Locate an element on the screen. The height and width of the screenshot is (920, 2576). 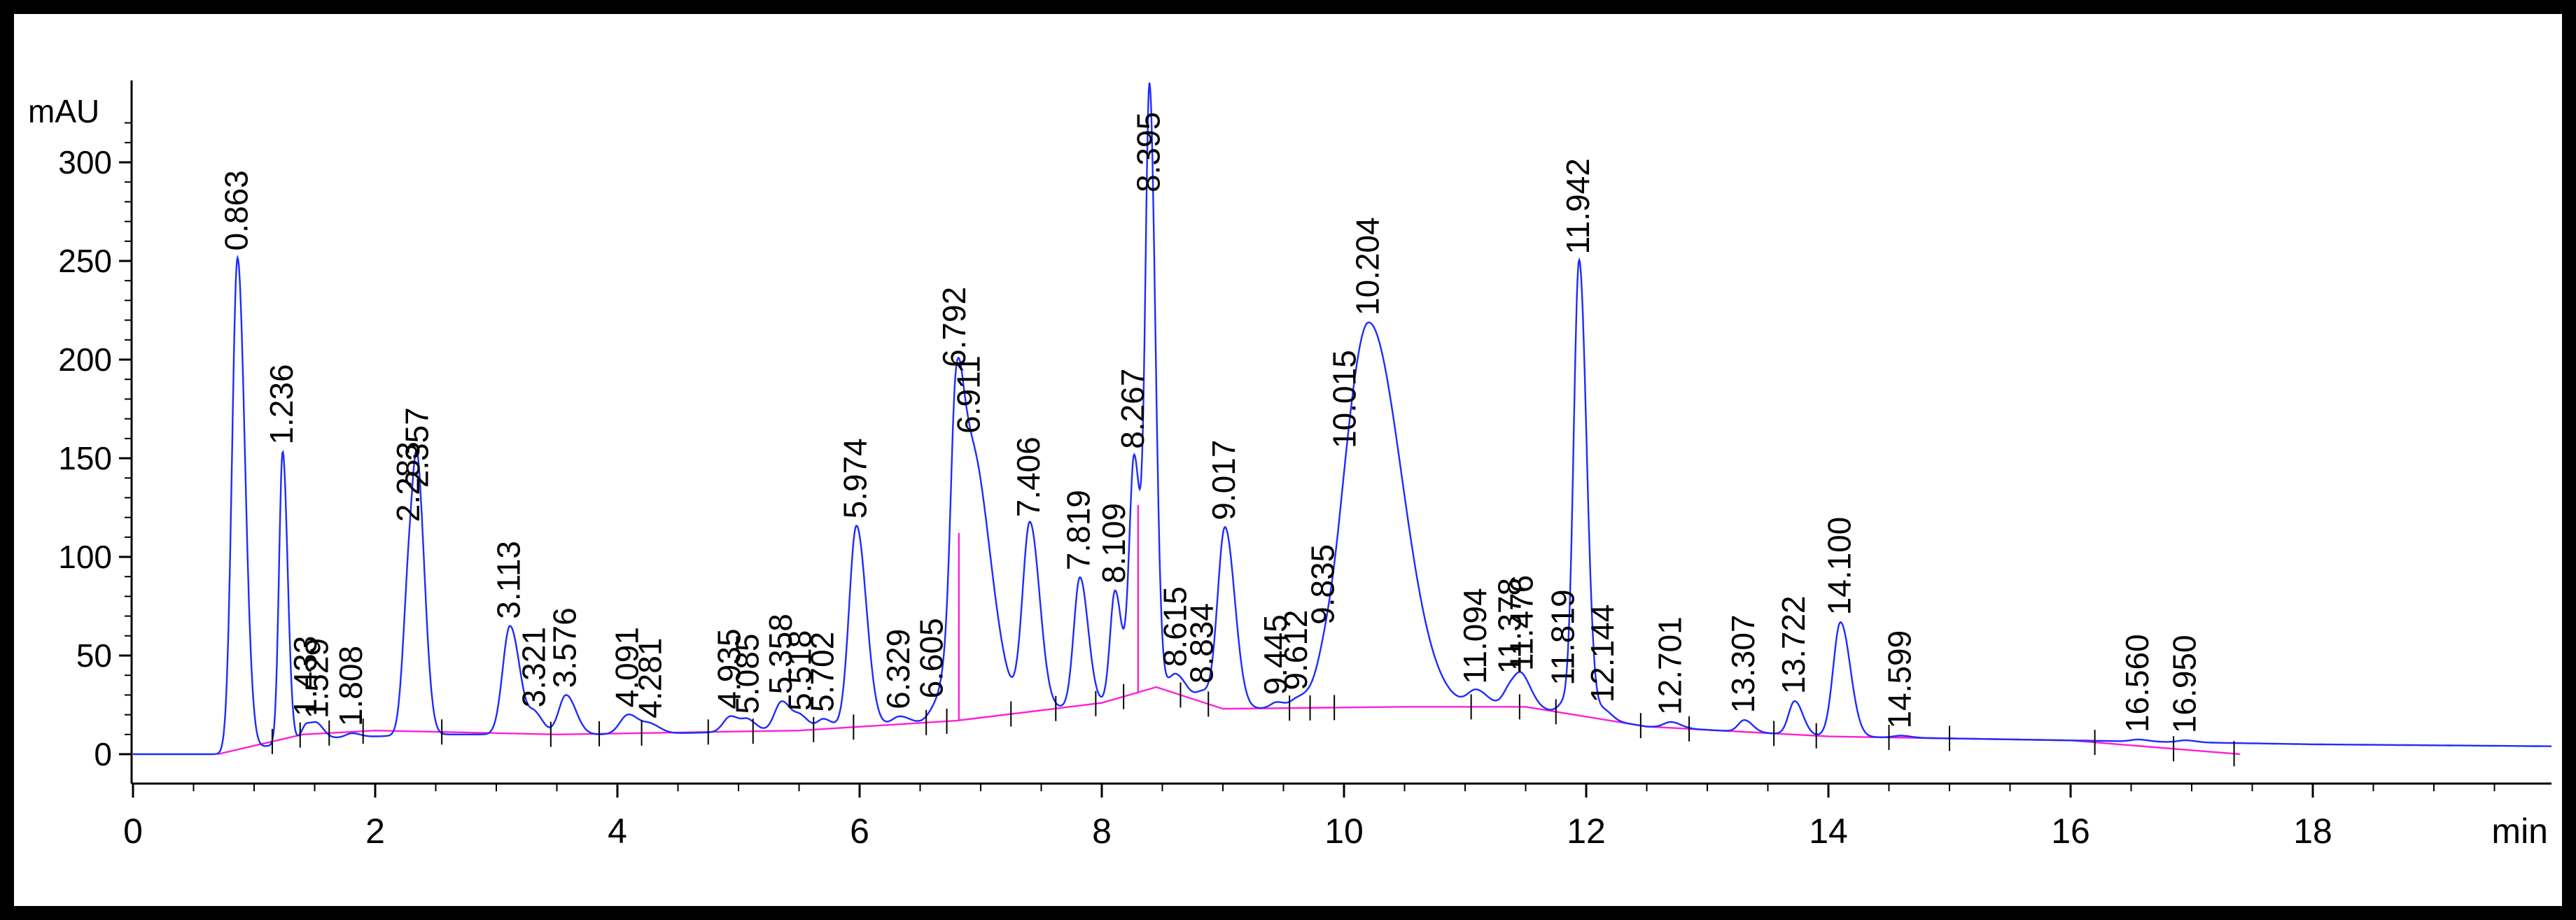
y-tick-label: 100 is located at coordinates (85, 557).